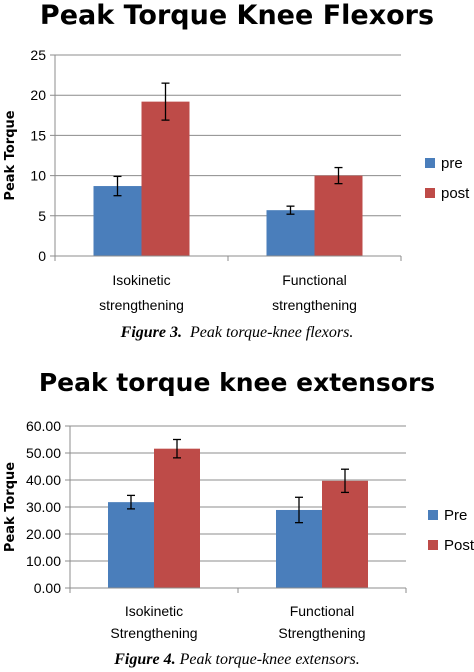 This screenshot has width=474, height=672. Describe the element at coordinates (237, 15) in the screenshot. I see `chart-title: Peak Torque Knee Flexors` at that location.